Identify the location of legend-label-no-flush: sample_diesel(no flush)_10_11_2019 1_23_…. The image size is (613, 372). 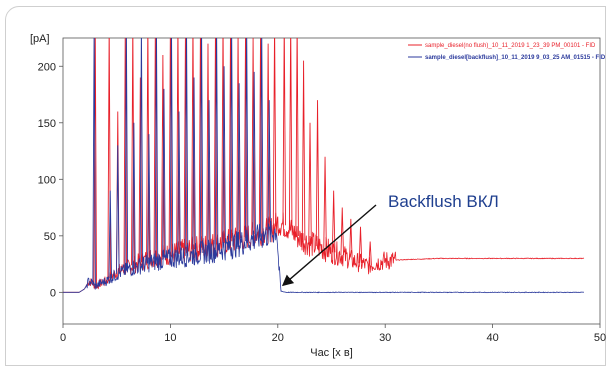
(510, 46).